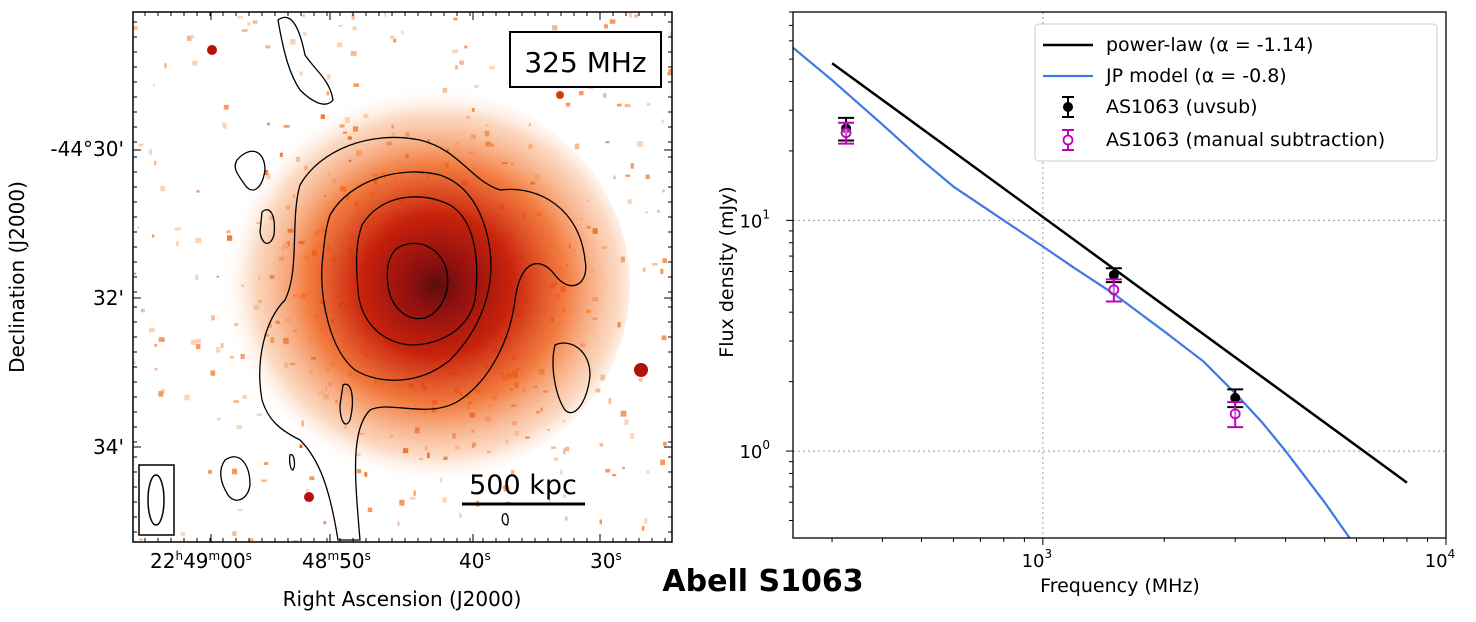 This screenshot has width=1476, height=622. Describe the element at coordinates (1041, 272) in the screenshot. I see `data-points` at that location.